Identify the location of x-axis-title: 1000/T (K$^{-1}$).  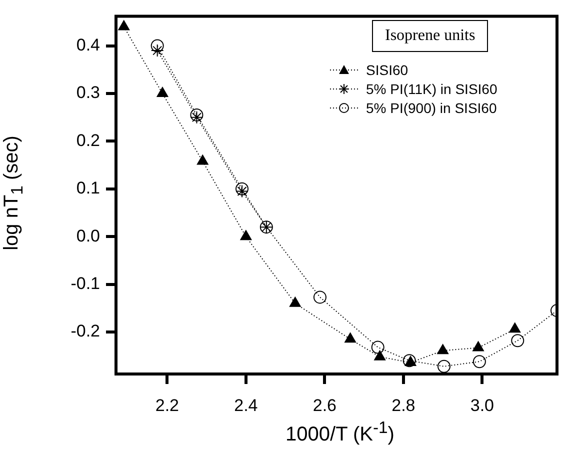
(340, 432).